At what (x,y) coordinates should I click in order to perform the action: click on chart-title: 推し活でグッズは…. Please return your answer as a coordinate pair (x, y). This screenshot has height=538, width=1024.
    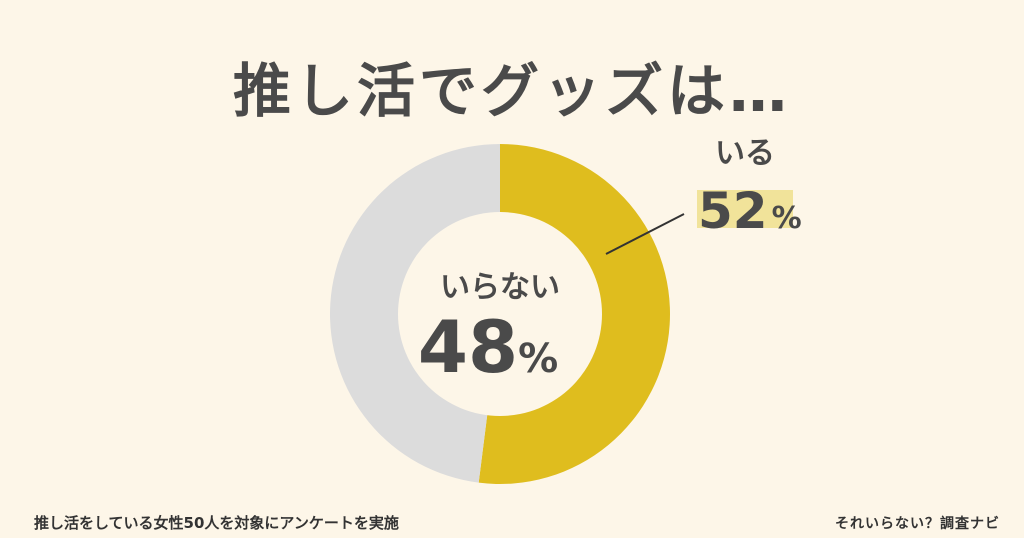
    Looking at the image, I should click on (511, 91).